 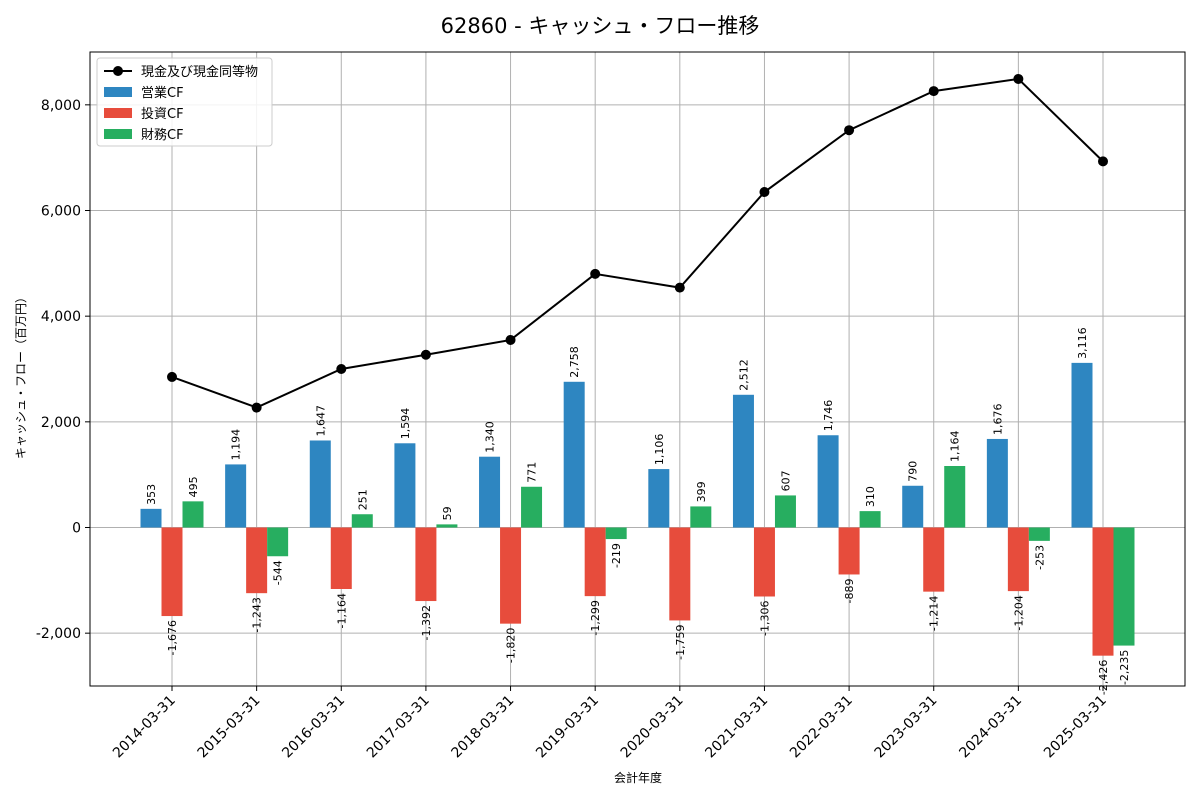 What do you see at coordinates (184, 102) in the screenshot?
I see `legend-box` at bounding box center [184, 102].